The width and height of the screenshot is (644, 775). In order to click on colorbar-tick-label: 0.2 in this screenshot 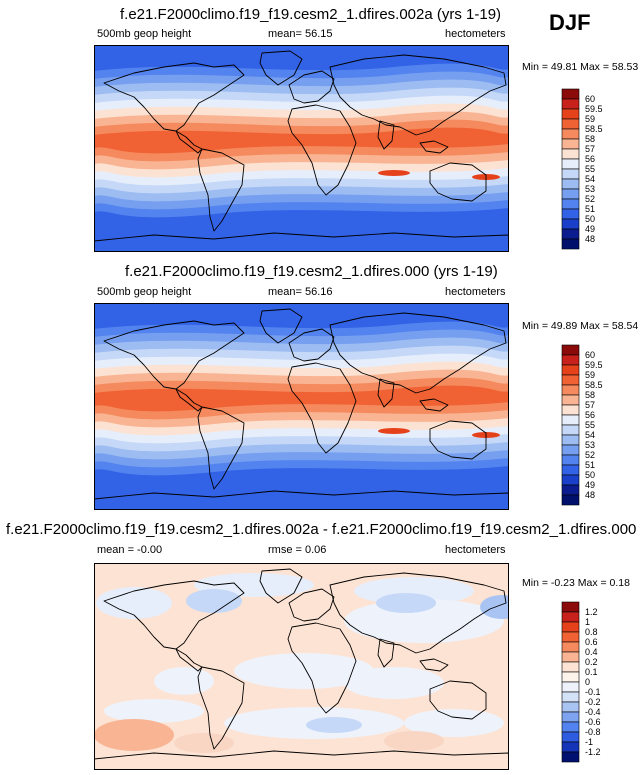, I will do `click(591, 662)`.